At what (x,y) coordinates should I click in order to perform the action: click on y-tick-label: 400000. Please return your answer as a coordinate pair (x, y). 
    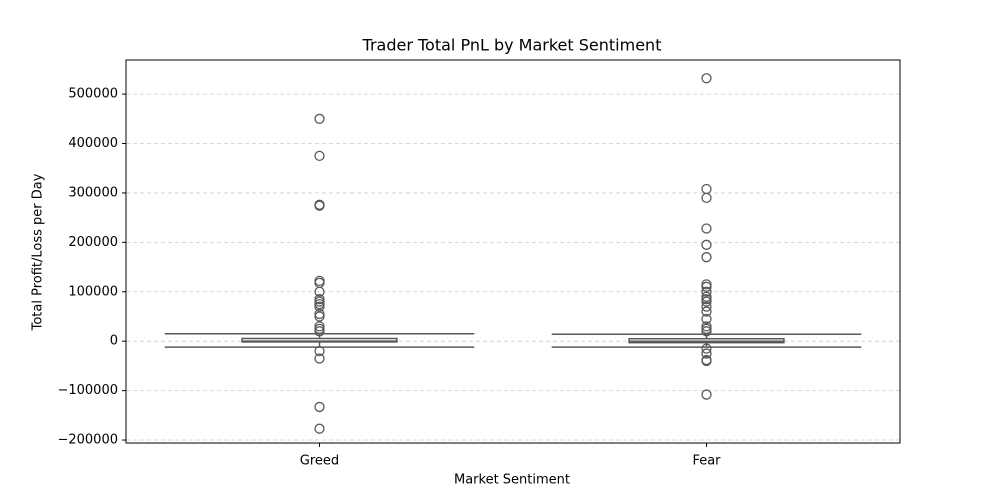
    Looking at the image, I should click on (93, 143).